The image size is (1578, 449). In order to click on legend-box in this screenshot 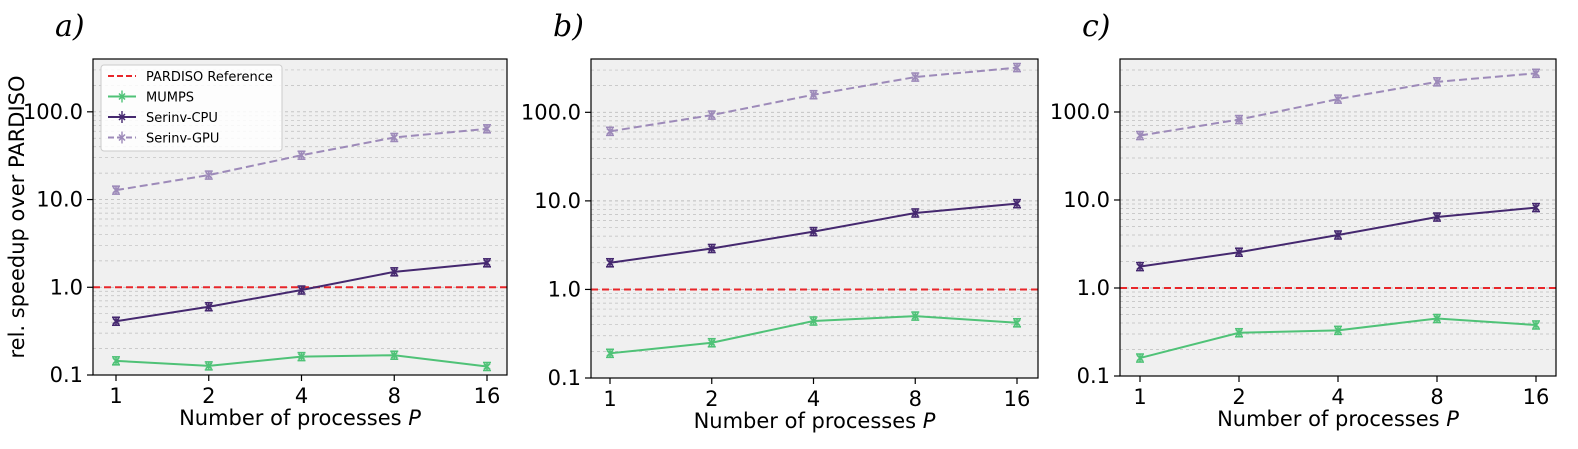, I will do `click(191, 108)`.